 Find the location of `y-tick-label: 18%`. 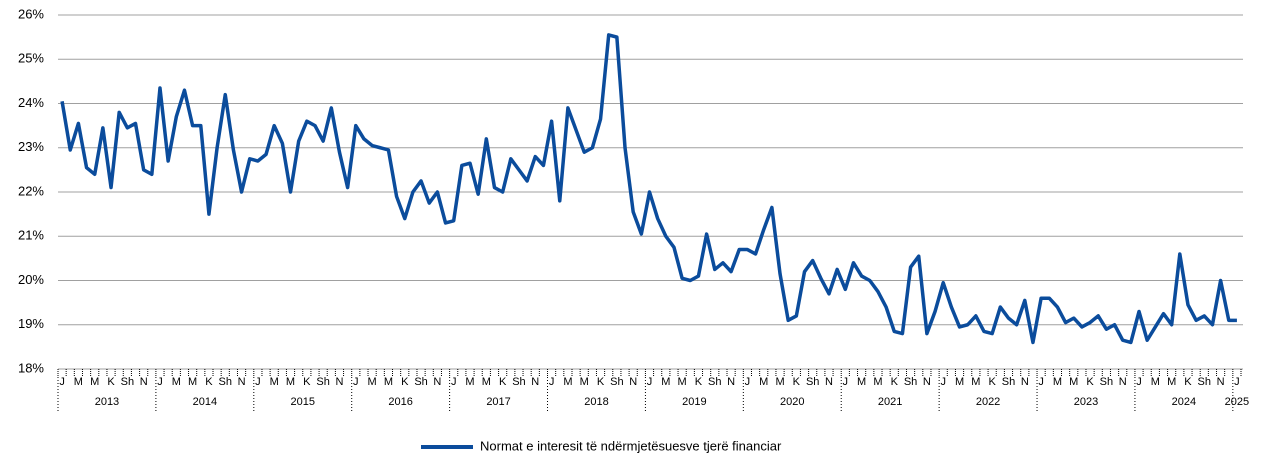

y-tick-label: 18% is located at coordinates (31, 367).